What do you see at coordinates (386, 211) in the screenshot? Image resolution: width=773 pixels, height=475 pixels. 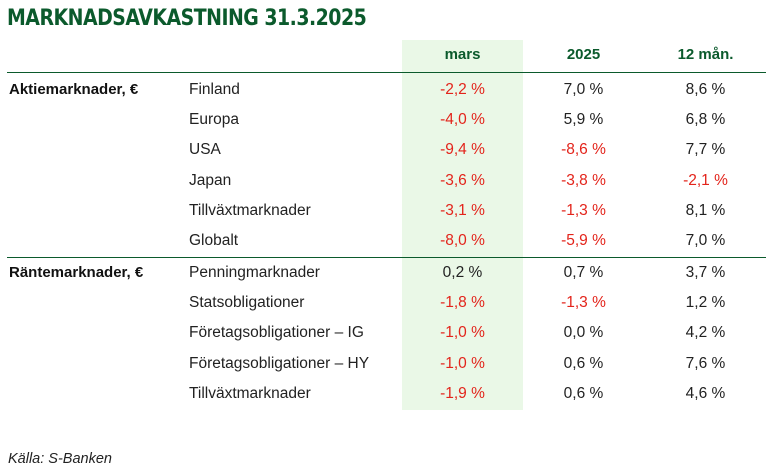 I see `table-row: Tillväxtmarknader -3,1 % -1,3 % 8,1 %` at bounding box center [386, 211].